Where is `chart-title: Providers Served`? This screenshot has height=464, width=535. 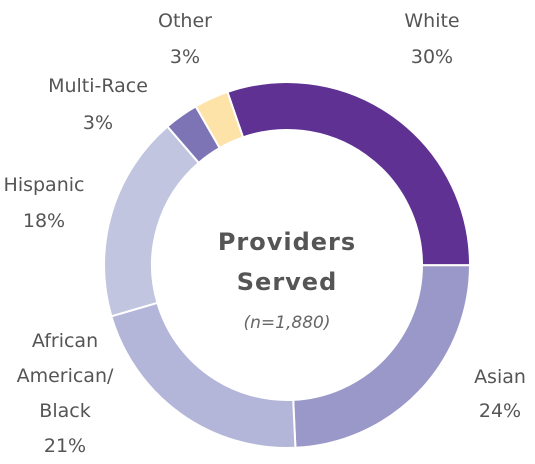
chart-title: Providers Served is located at coordinates (287, 262).